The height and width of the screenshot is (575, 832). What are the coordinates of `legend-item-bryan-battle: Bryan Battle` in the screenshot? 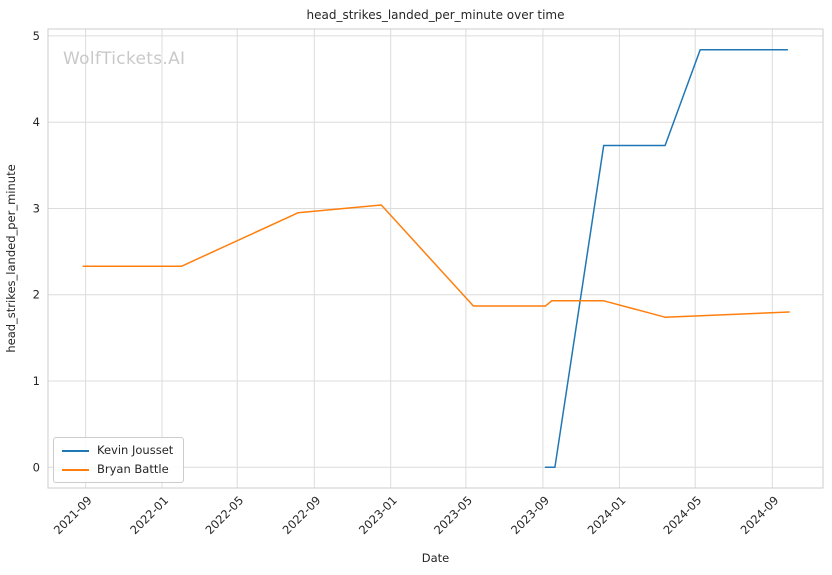 It's located at (117, 469).